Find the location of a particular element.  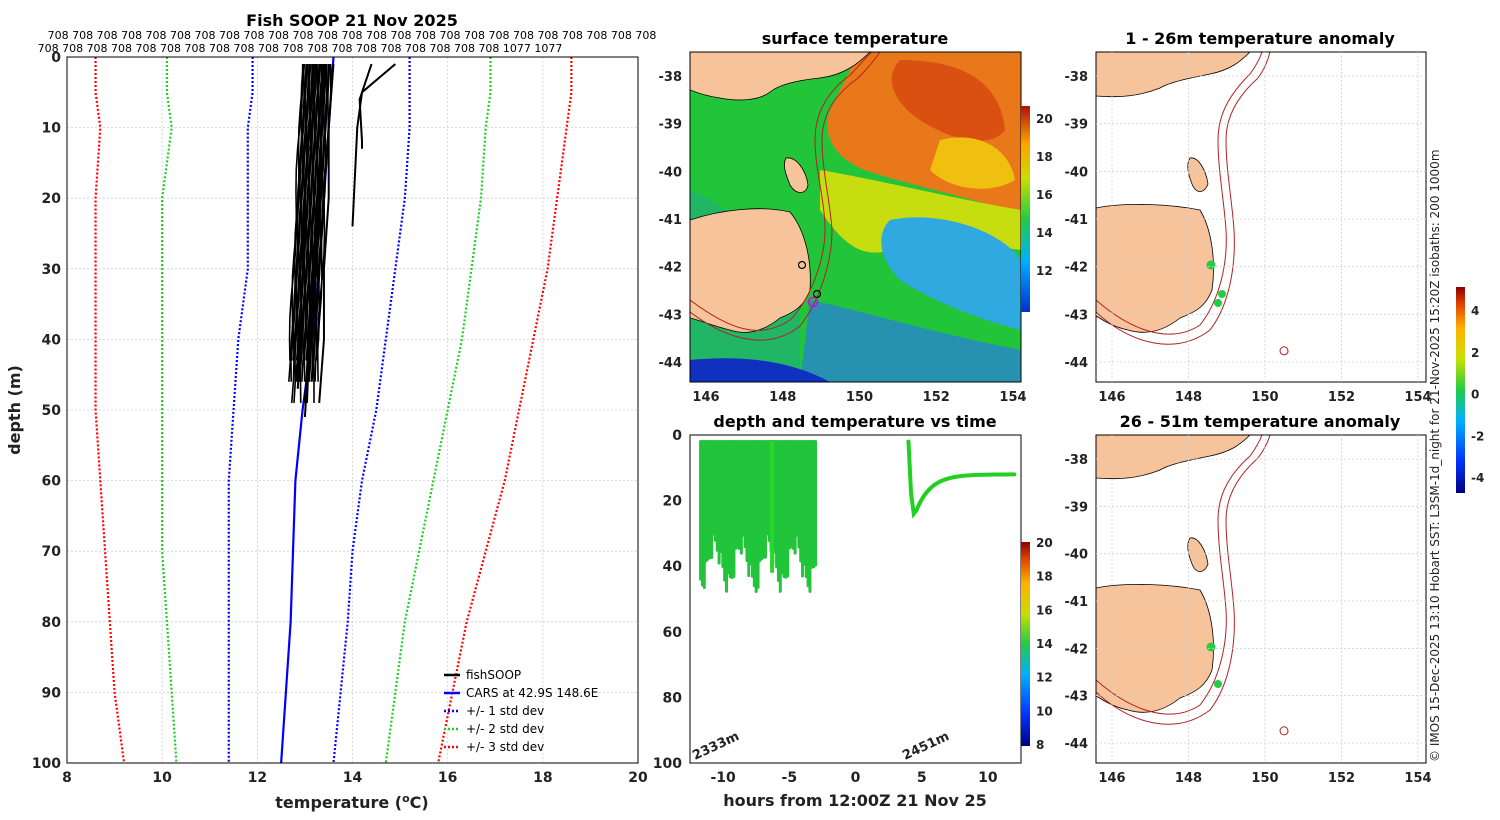

dvt-ytick: 40 is located at coordinates (673, 567).